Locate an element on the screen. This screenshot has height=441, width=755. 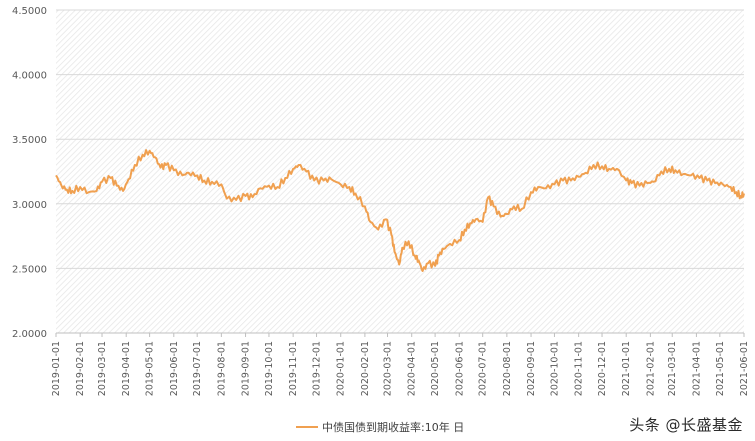
x-tick-label: 2019-06-01 is located at coordinates (174, 368).